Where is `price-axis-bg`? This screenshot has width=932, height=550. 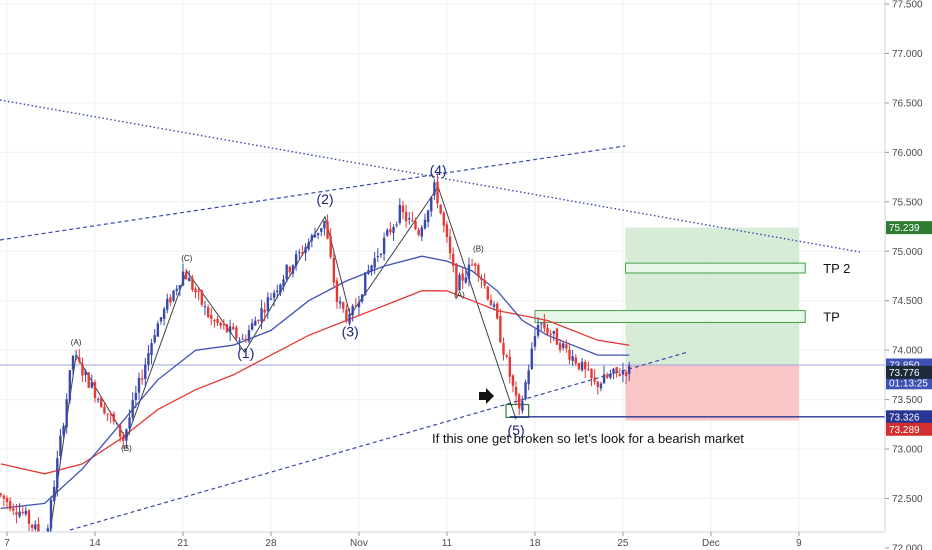 price-axis-bg is located at coordinates (908, 275).